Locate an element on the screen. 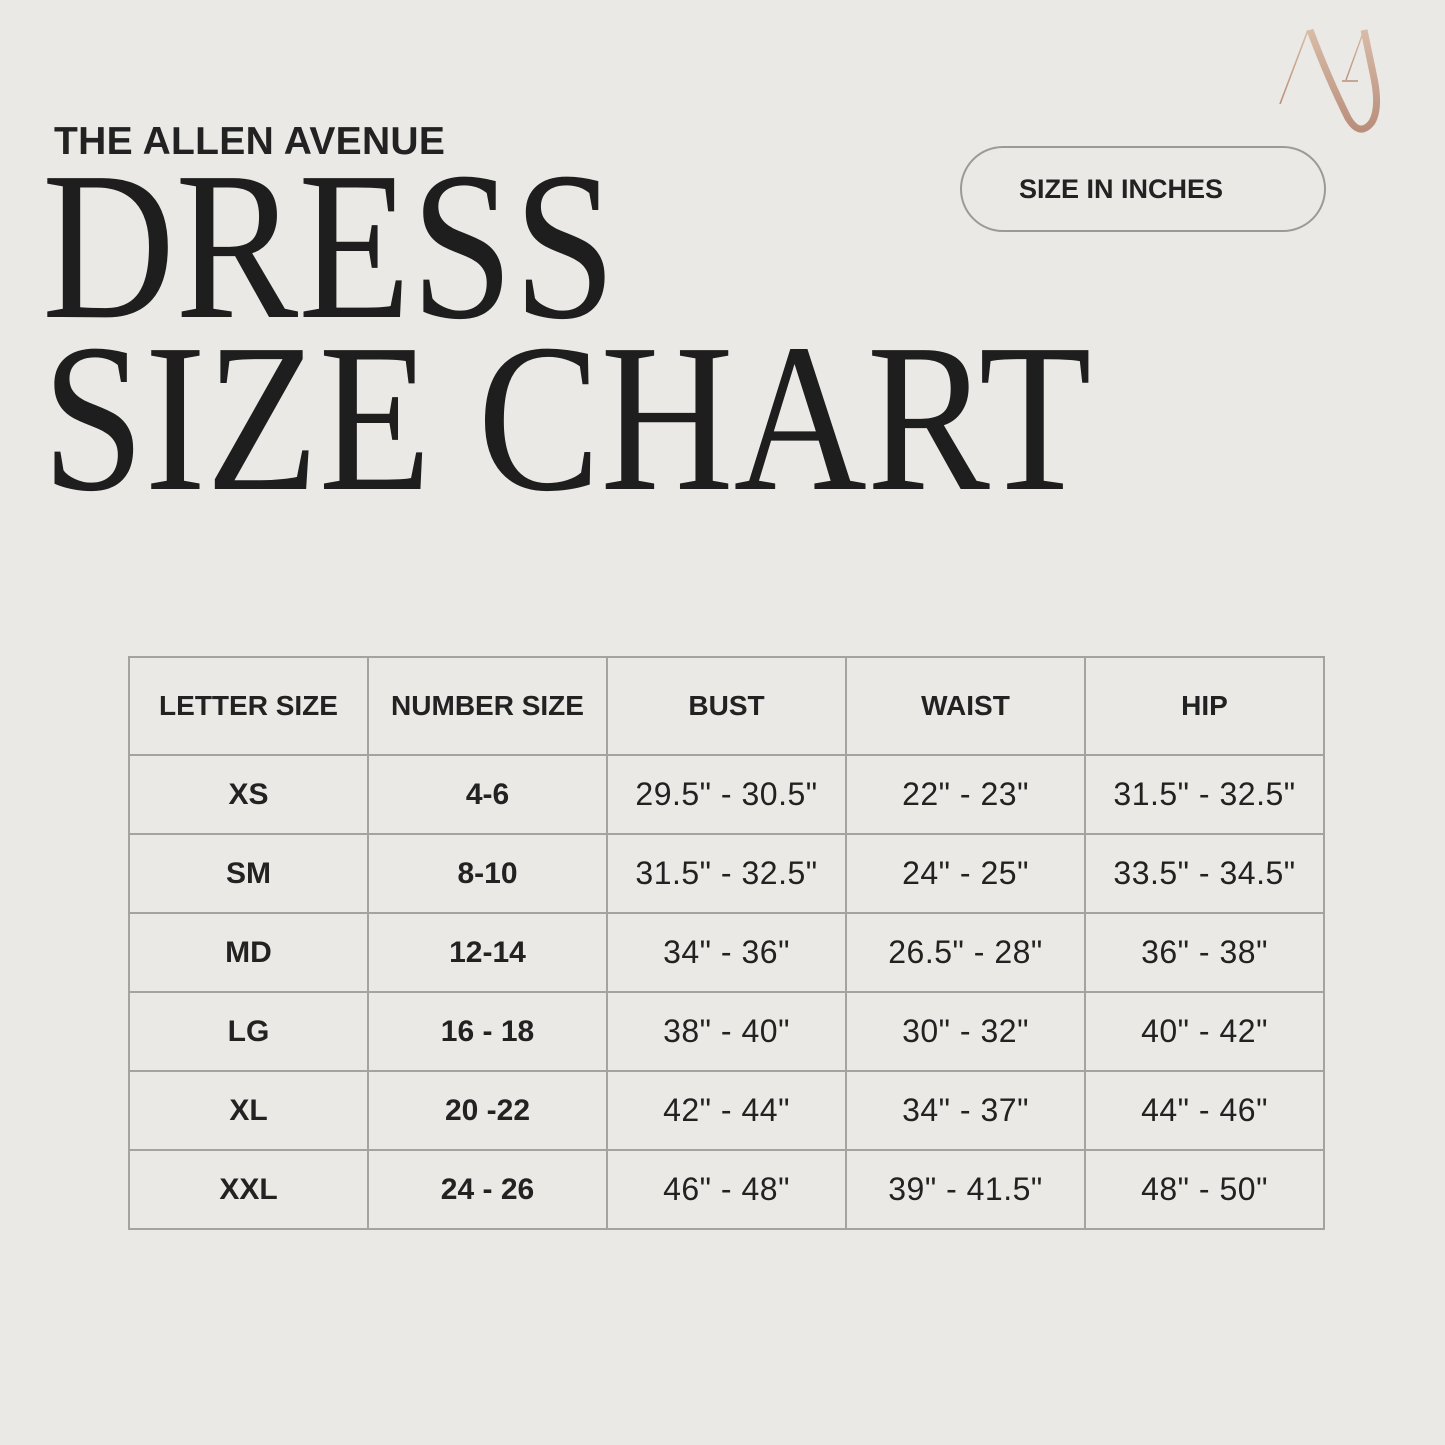 The width and height of the screenshot is (1445, 1445). header-hip: HIP is located at coordinates (1204, 706).